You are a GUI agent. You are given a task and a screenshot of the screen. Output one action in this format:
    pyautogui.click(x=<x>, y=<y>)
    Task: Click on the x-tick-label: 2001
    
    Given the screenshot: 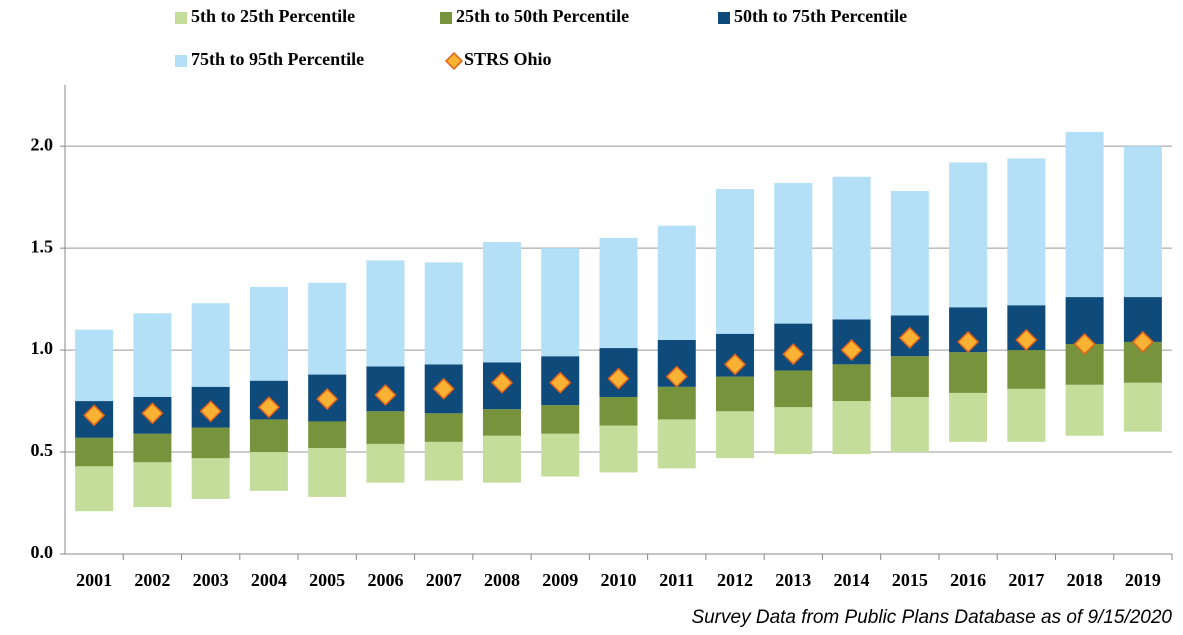 What is the action you would take?
    pyautogui.click(x=94, y=580)
    